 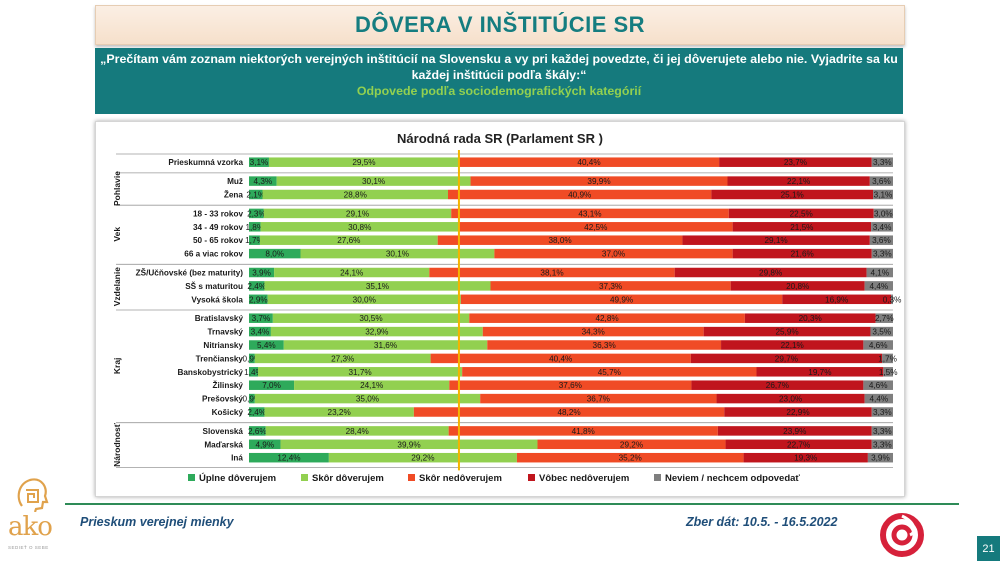 I want to click on data-label-66-a-viac-rokov-uplne-doverujem: 8,0%, so click(x=274, y=254).